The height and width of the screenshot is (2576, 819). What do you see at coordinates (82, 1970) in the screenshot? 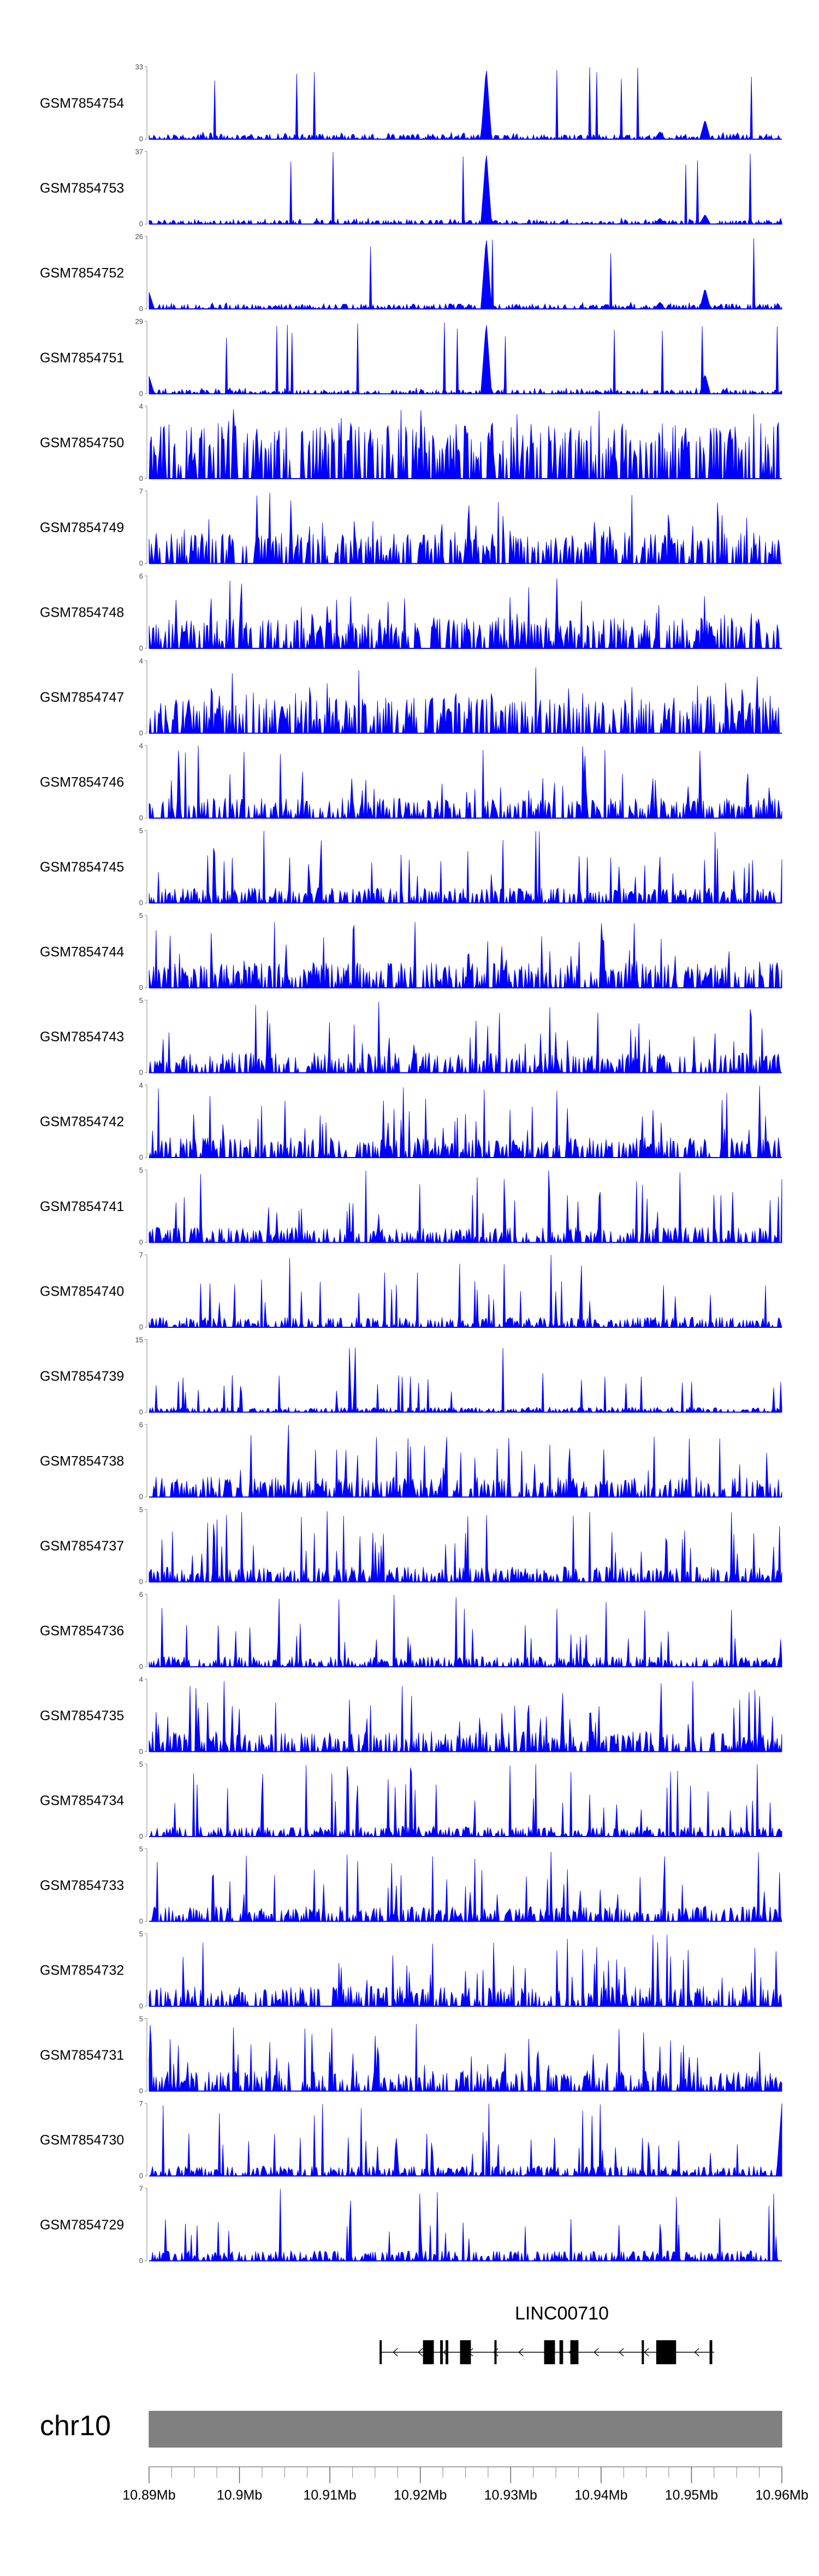
I see `track-label: GSM7854732` at bounding box center [82, 1970].